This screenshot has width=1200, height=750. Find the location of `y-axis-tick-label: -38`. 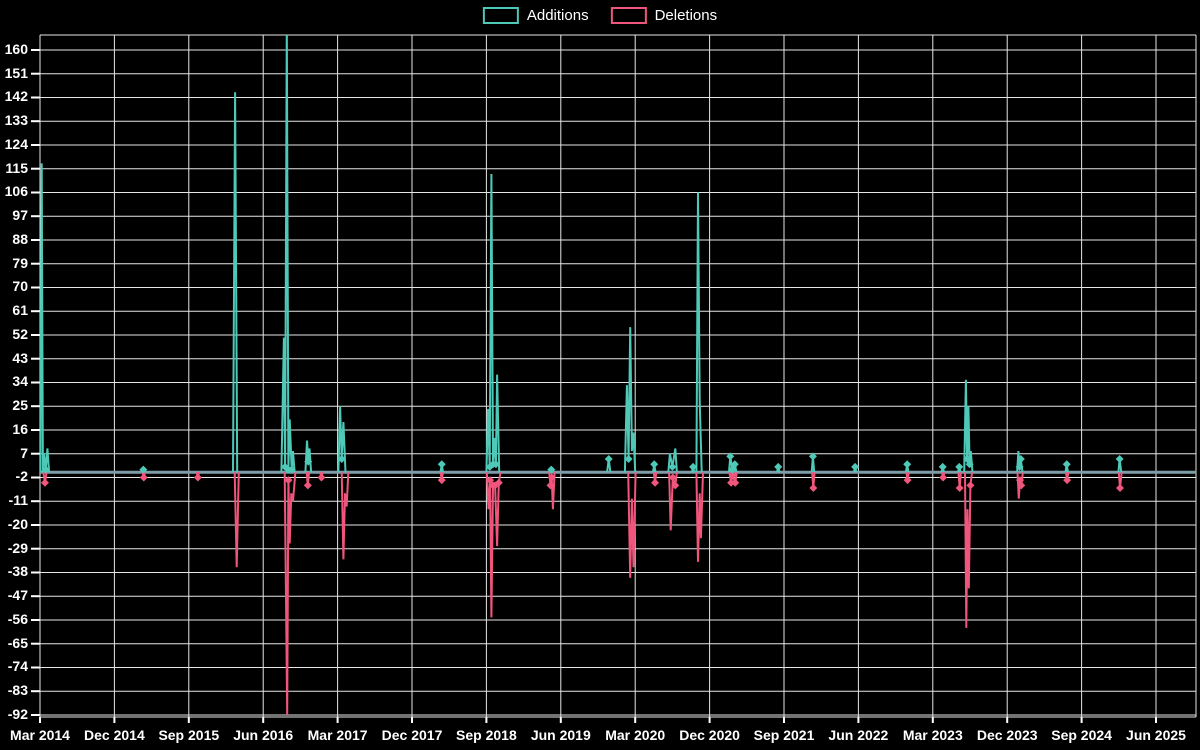

y-axis-tick-label: -38 is located at coordinates (17, 571).